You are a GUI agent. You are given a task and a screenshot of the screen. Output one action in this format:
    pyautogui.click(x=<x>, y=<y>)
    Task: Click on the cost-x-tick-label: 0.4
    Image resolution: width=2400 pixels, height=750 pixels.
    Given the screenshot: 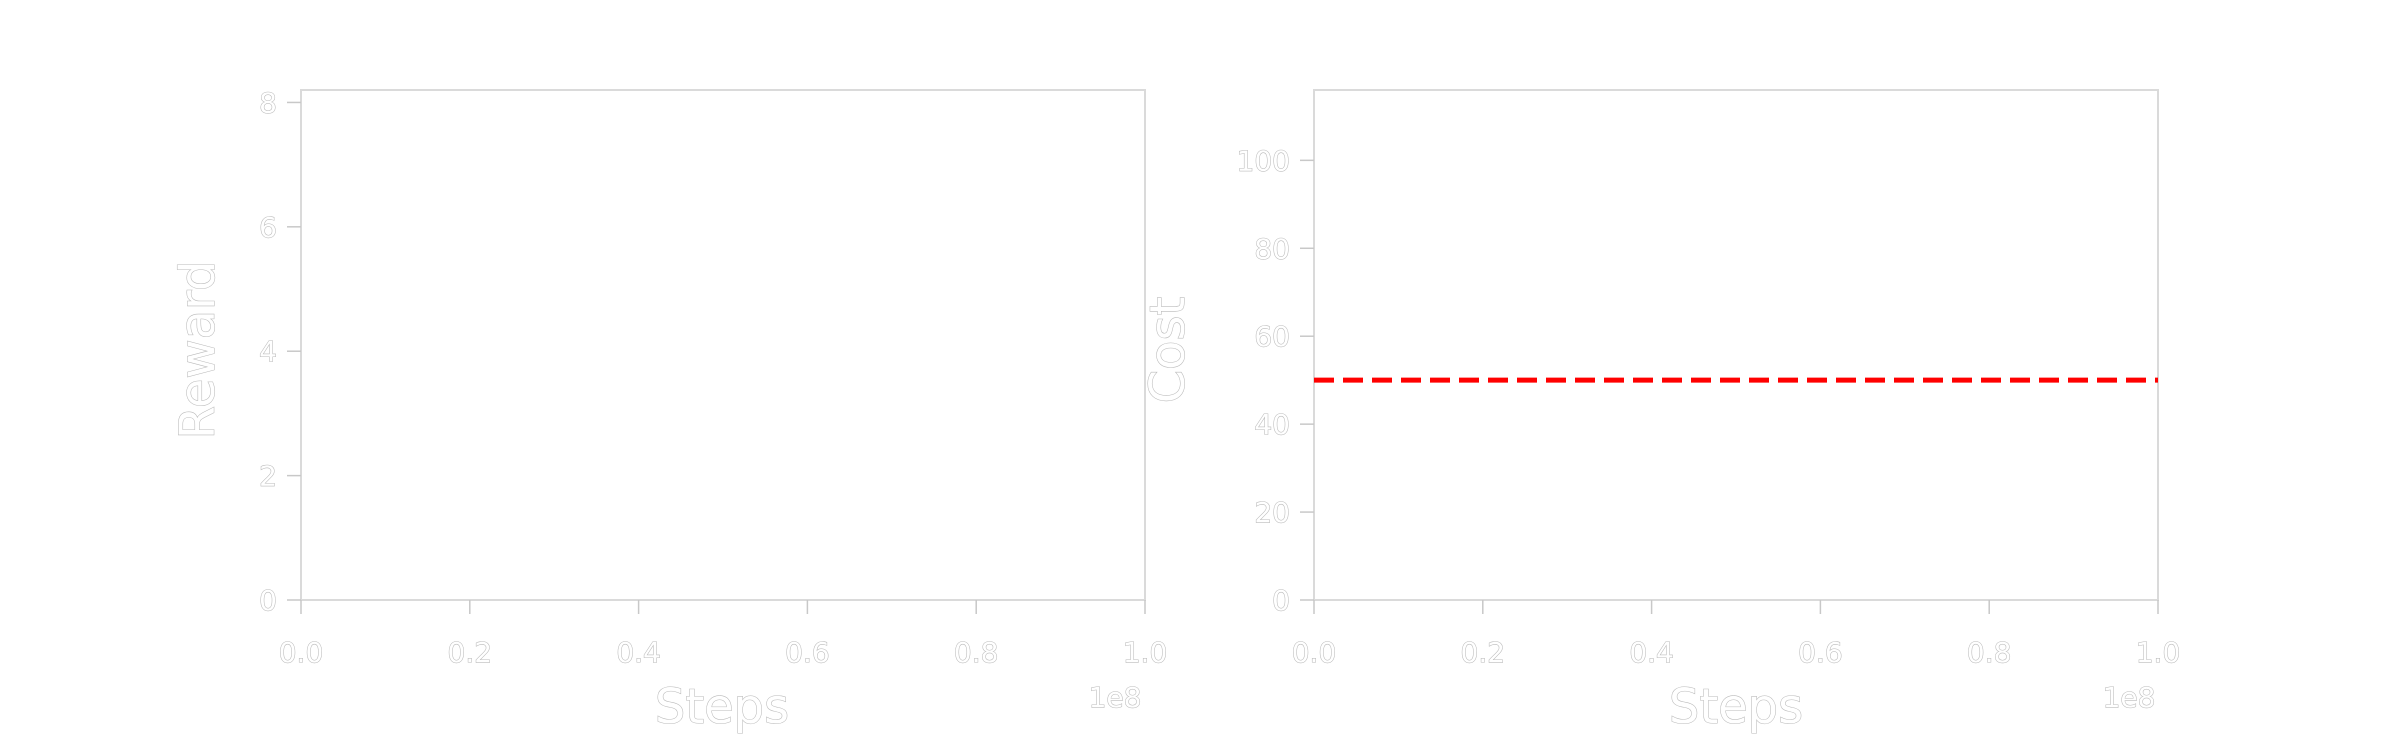 What is the action you would take?
    pyautogui.click(x=1651, y=652)
    